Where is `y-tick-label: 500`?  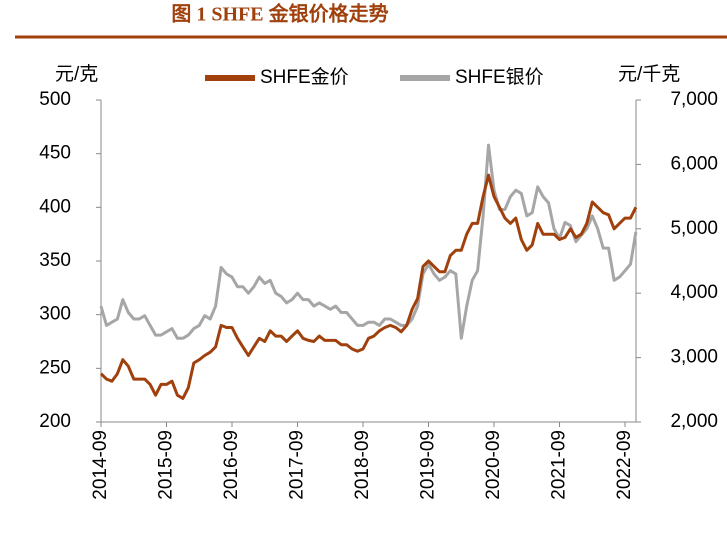 y-tick-label: 500 is located at coordinates (55, 99).